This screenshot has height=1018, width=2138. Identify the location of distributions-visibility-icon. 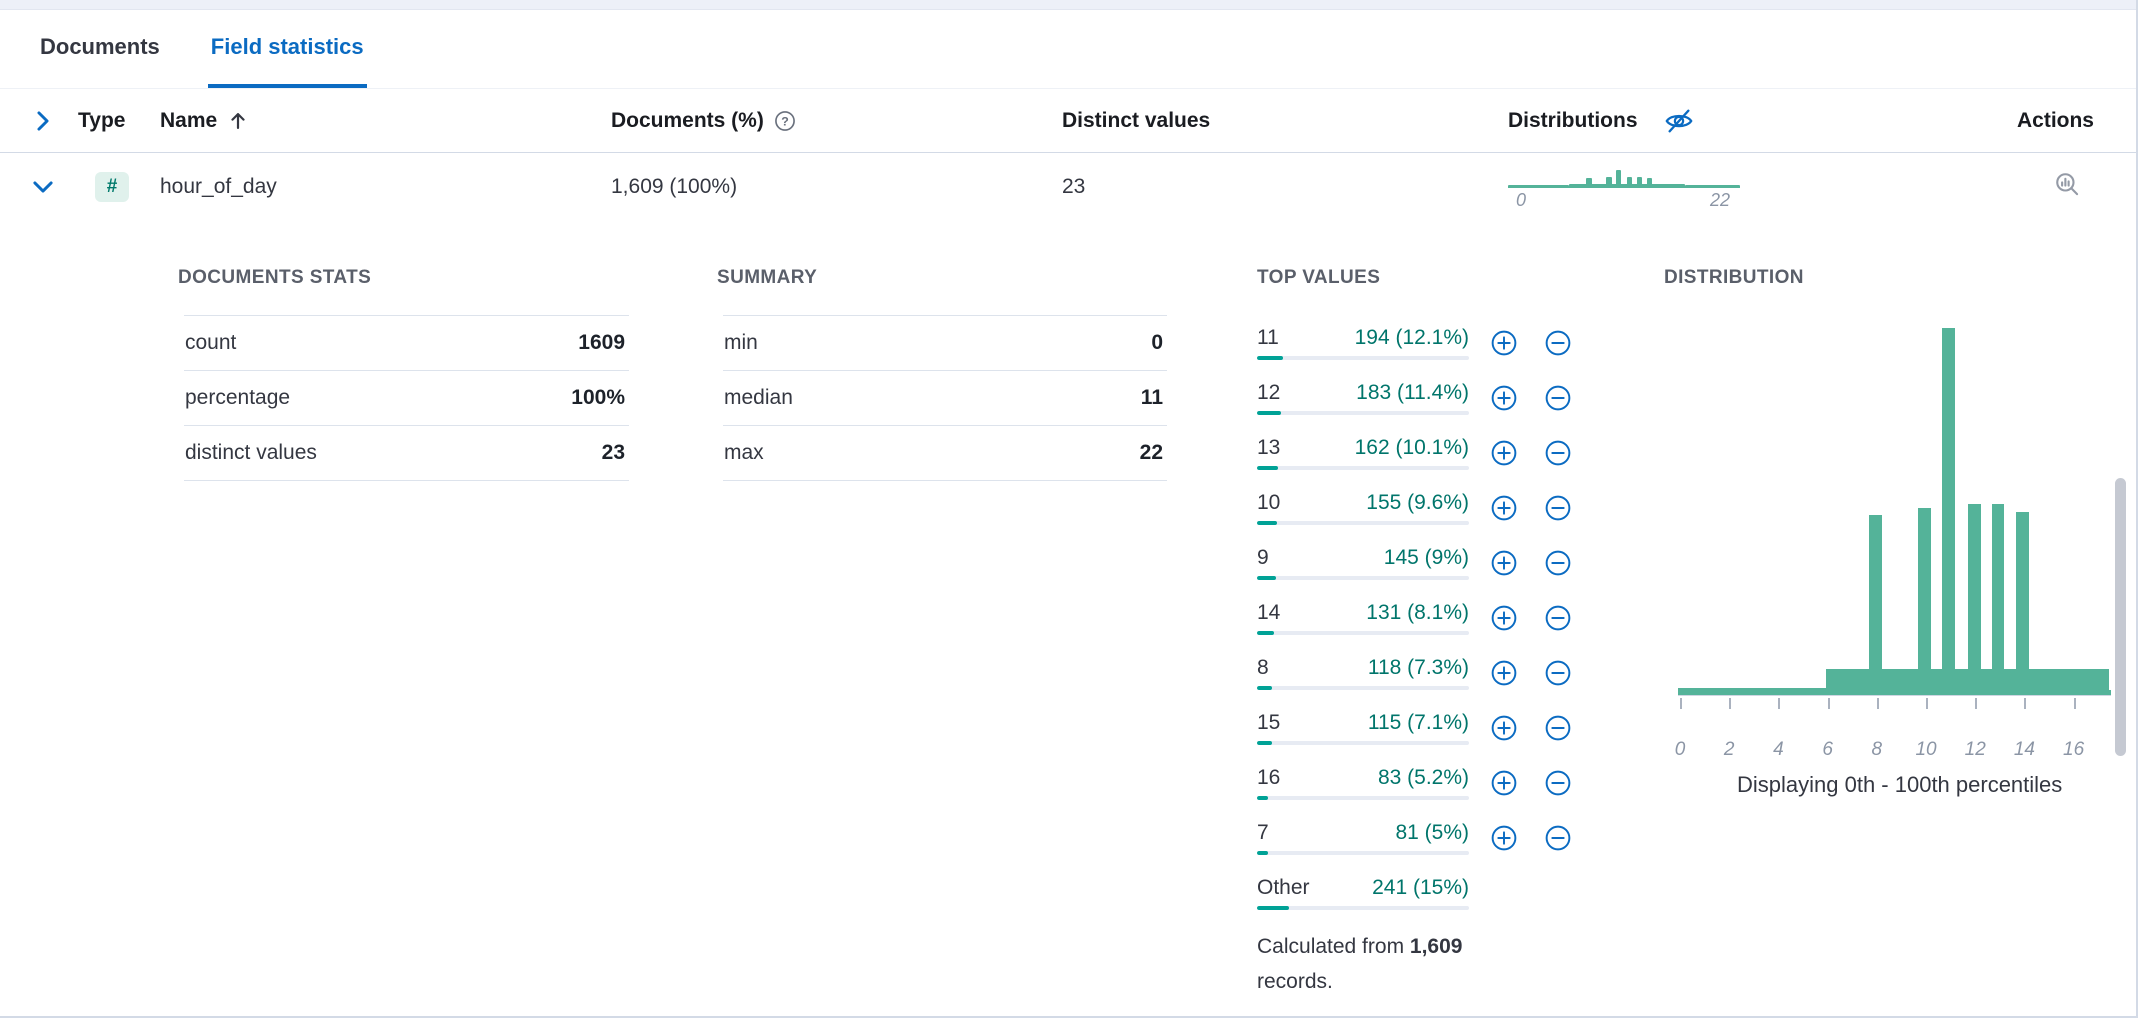
(1679, 121).